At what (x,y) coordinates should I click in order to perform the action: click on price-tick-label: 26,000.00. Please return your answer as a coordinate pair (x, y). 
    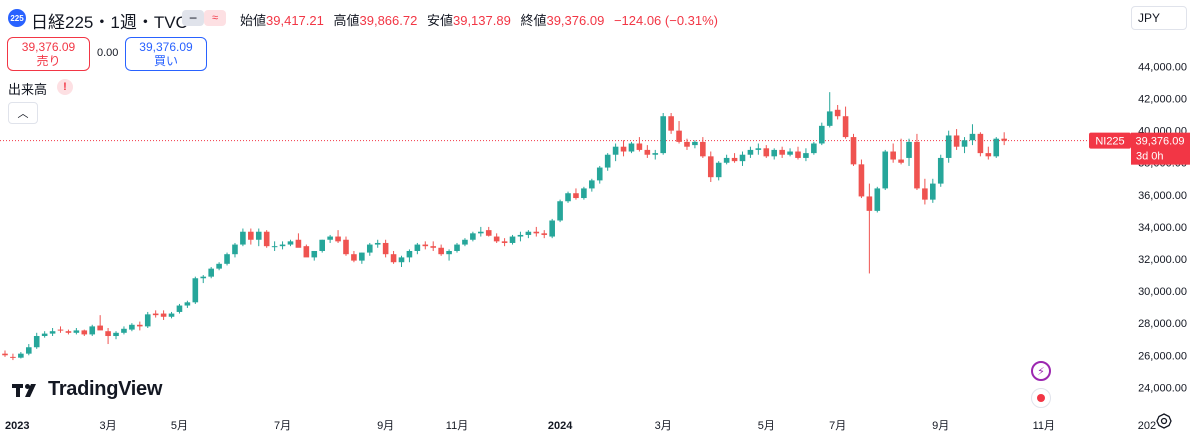
    Looking at the image, I should click on (1162, 356).